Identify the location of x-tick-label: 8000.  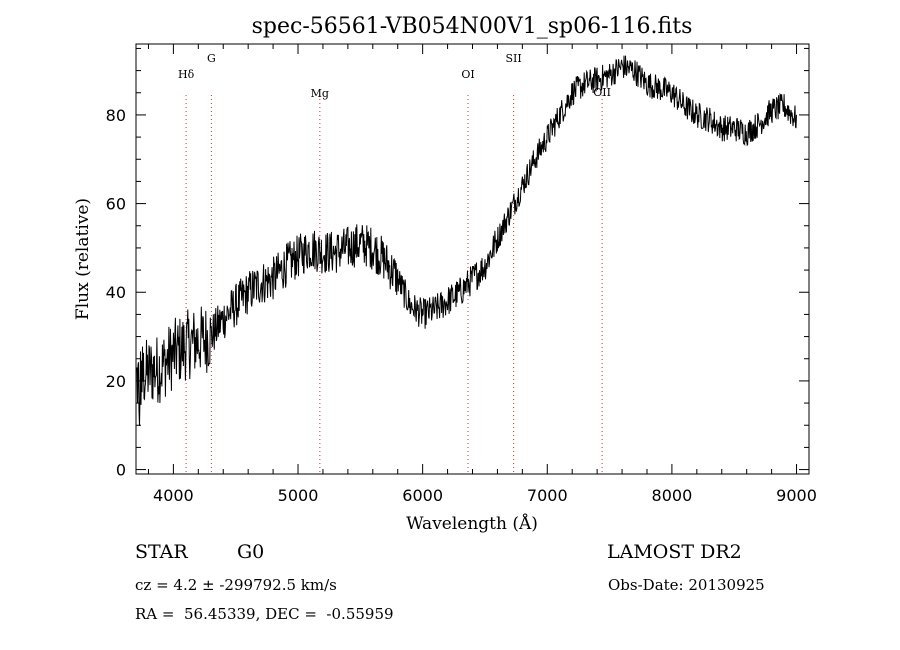
(672, 495).